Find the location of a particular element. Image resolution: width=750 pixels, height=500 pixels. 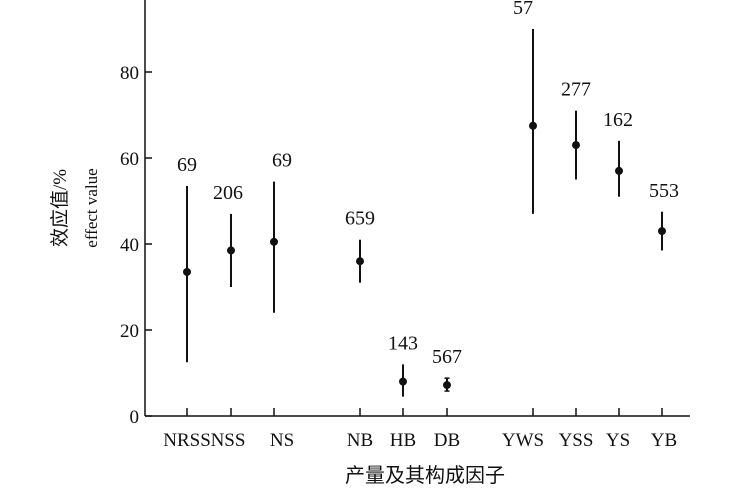

x-tick-label: NB is located at coordinates (360, 440).